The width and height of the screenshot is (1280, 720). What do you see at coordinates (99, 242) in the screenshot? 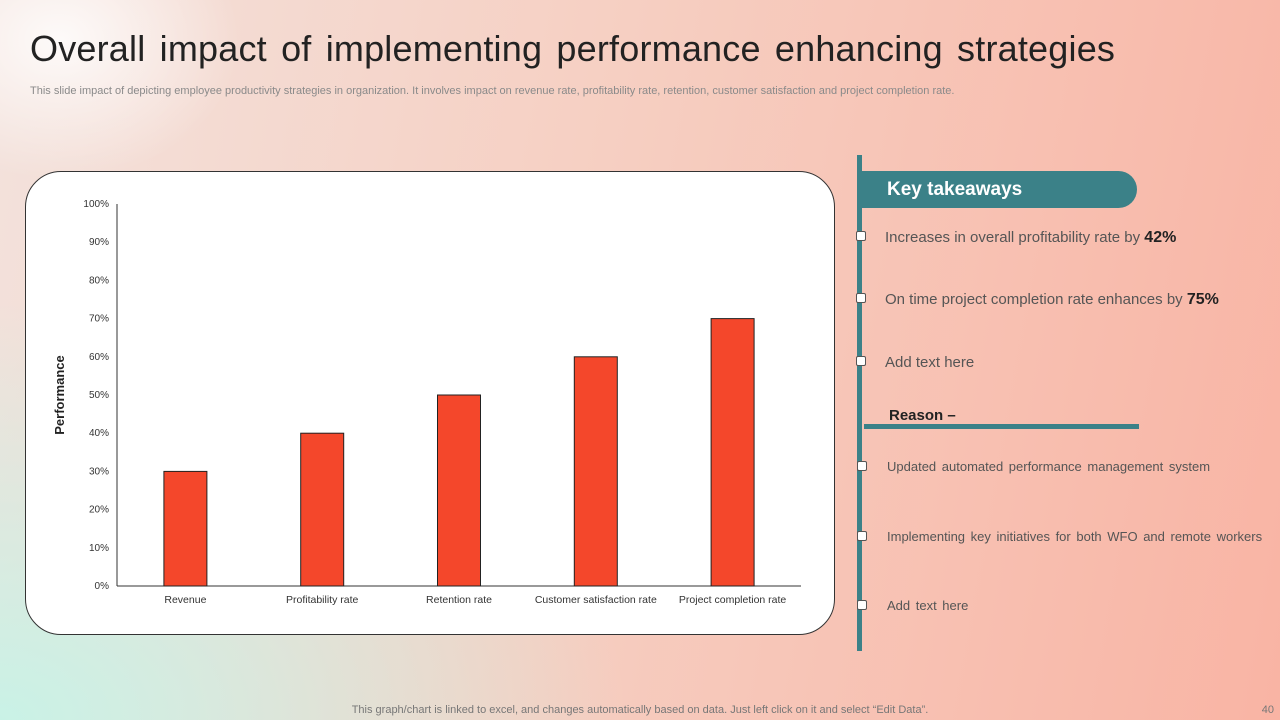
I see `y-tick-label: 90%` at bounding box center [99, 242].